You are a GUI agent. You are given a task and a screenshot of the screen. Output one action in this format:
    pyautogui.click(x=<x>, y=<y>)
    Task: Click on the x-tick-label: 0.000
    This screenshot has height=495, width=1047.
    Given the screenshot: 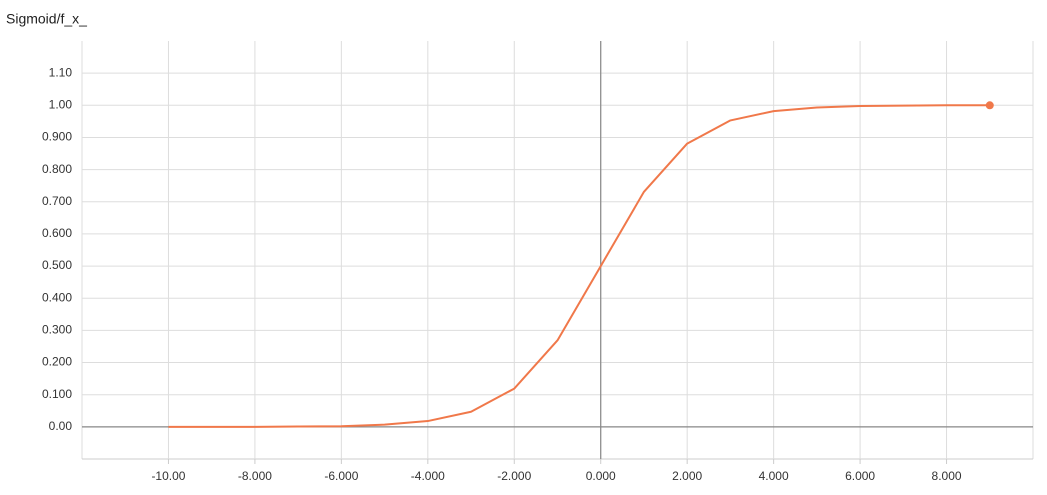 What is the action you would take?
    pyautogui.click(x=601, y=476)
    